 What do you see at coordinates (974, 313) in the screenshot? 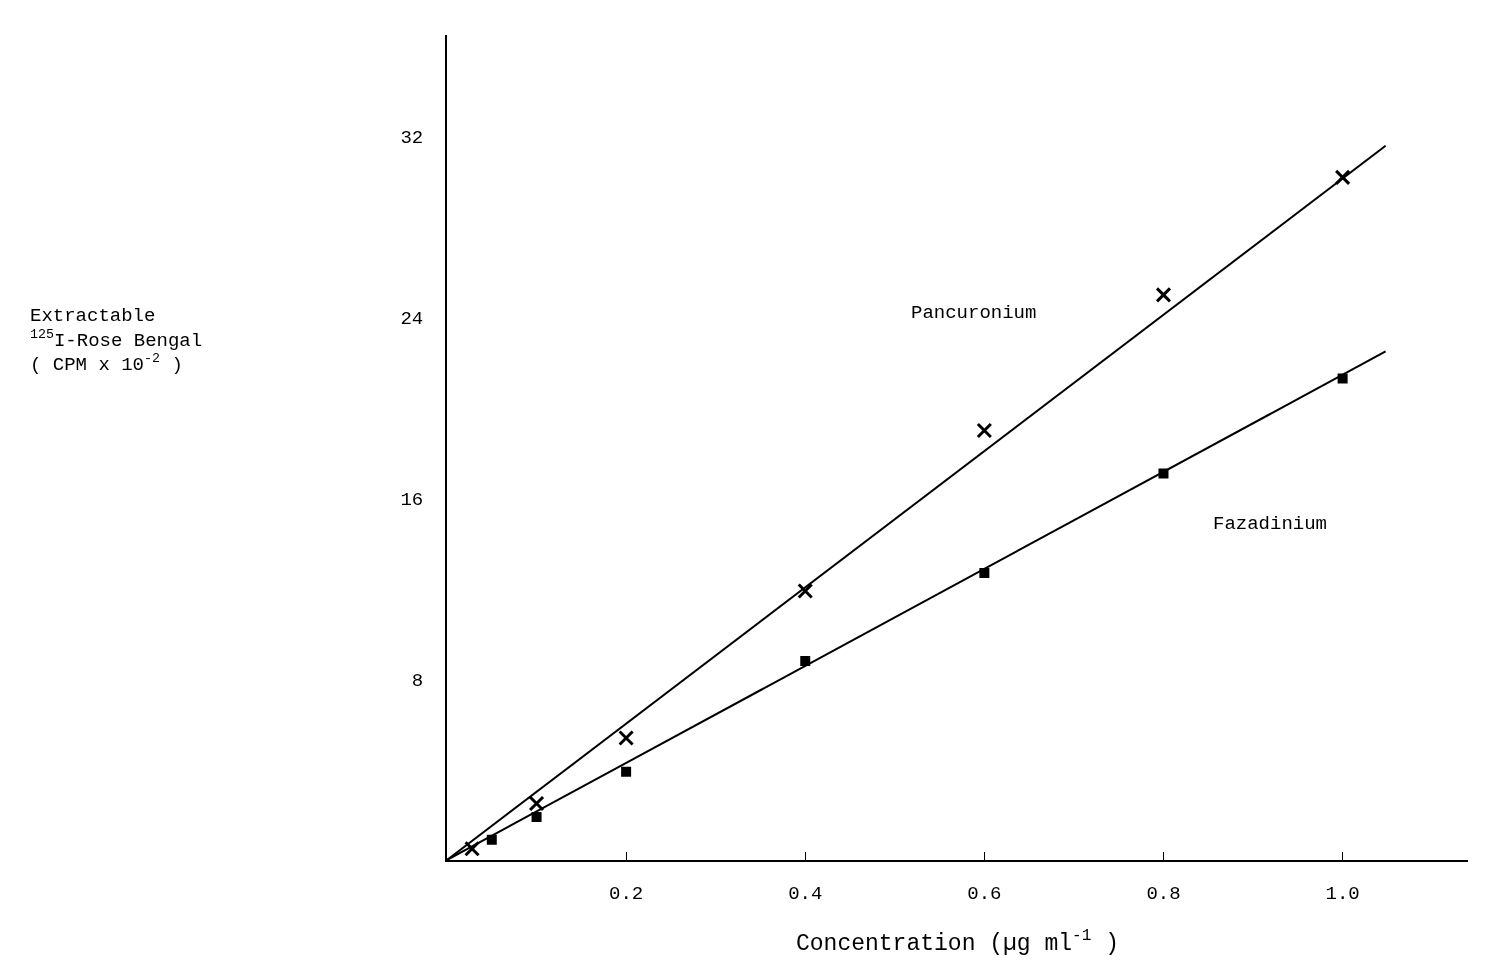
I see `annotation: Pancuronium` at bounding box center [974, 313].